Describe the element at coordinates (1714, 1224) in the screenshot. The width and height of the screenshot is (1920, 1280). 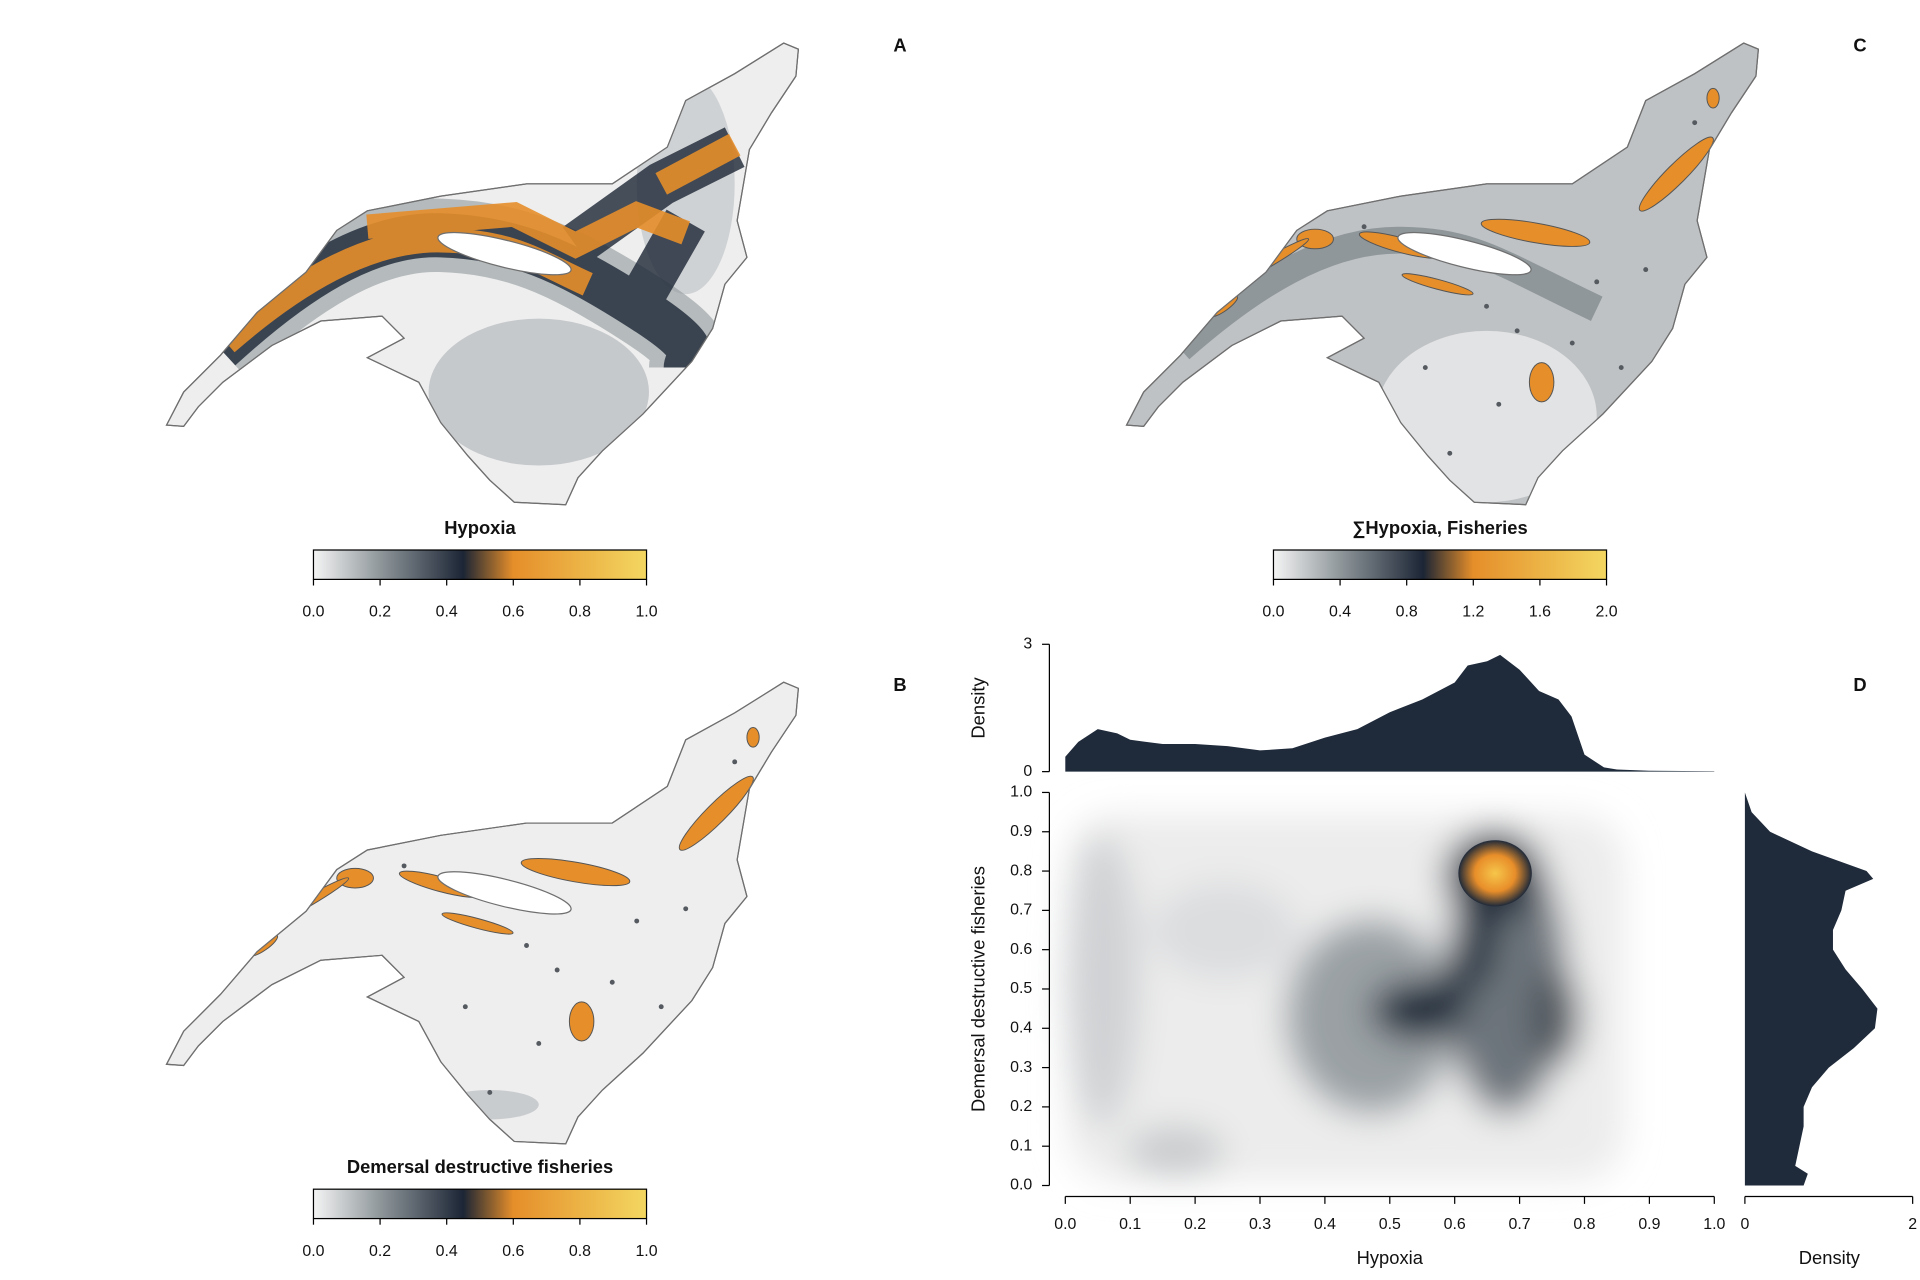
I see `x-tick-label: 1.0` at that location.